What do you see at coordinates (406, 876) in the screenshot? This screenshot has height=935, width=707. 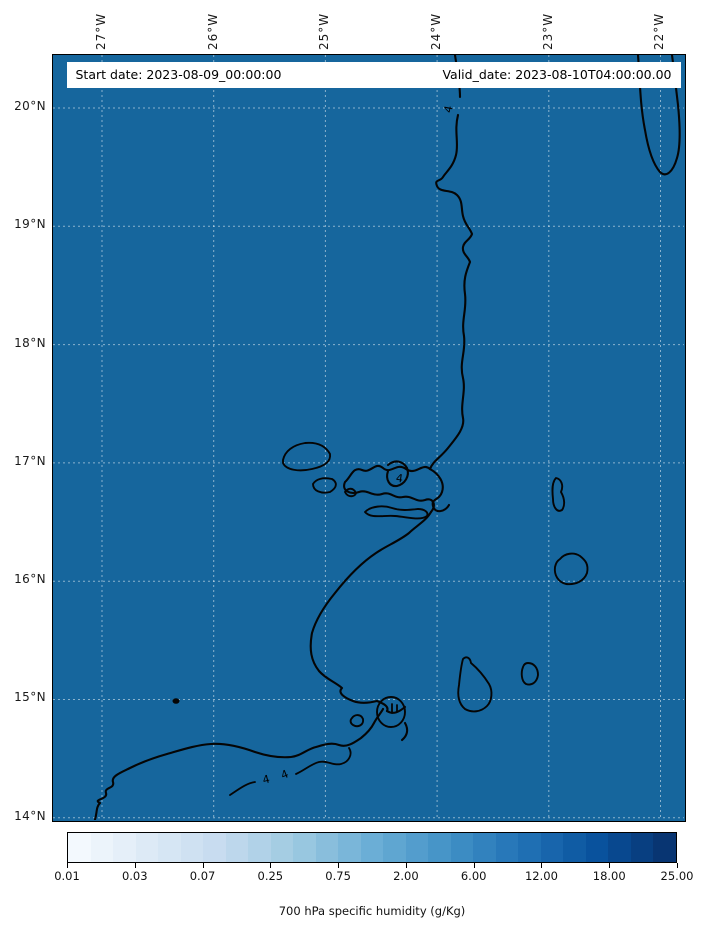 I see `colorbar-tick-label: 2.00` at bounding box center [406, 876].